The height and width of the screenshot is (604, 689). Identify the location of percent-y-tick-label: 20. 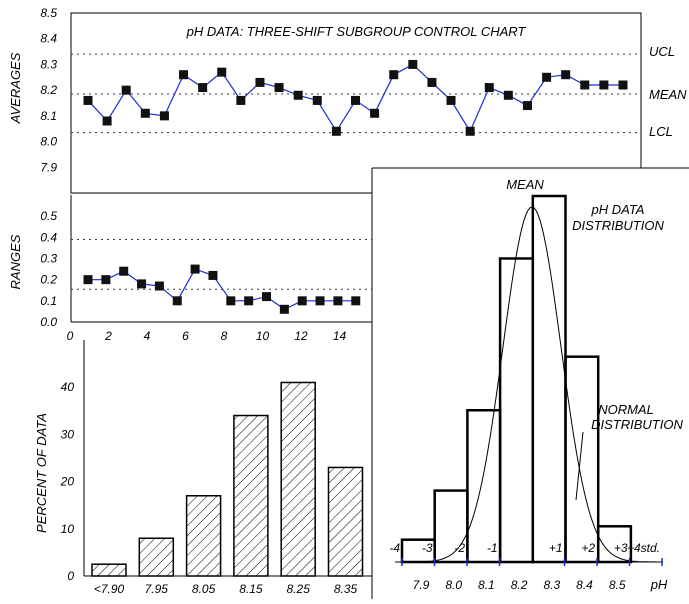
(67, 482).